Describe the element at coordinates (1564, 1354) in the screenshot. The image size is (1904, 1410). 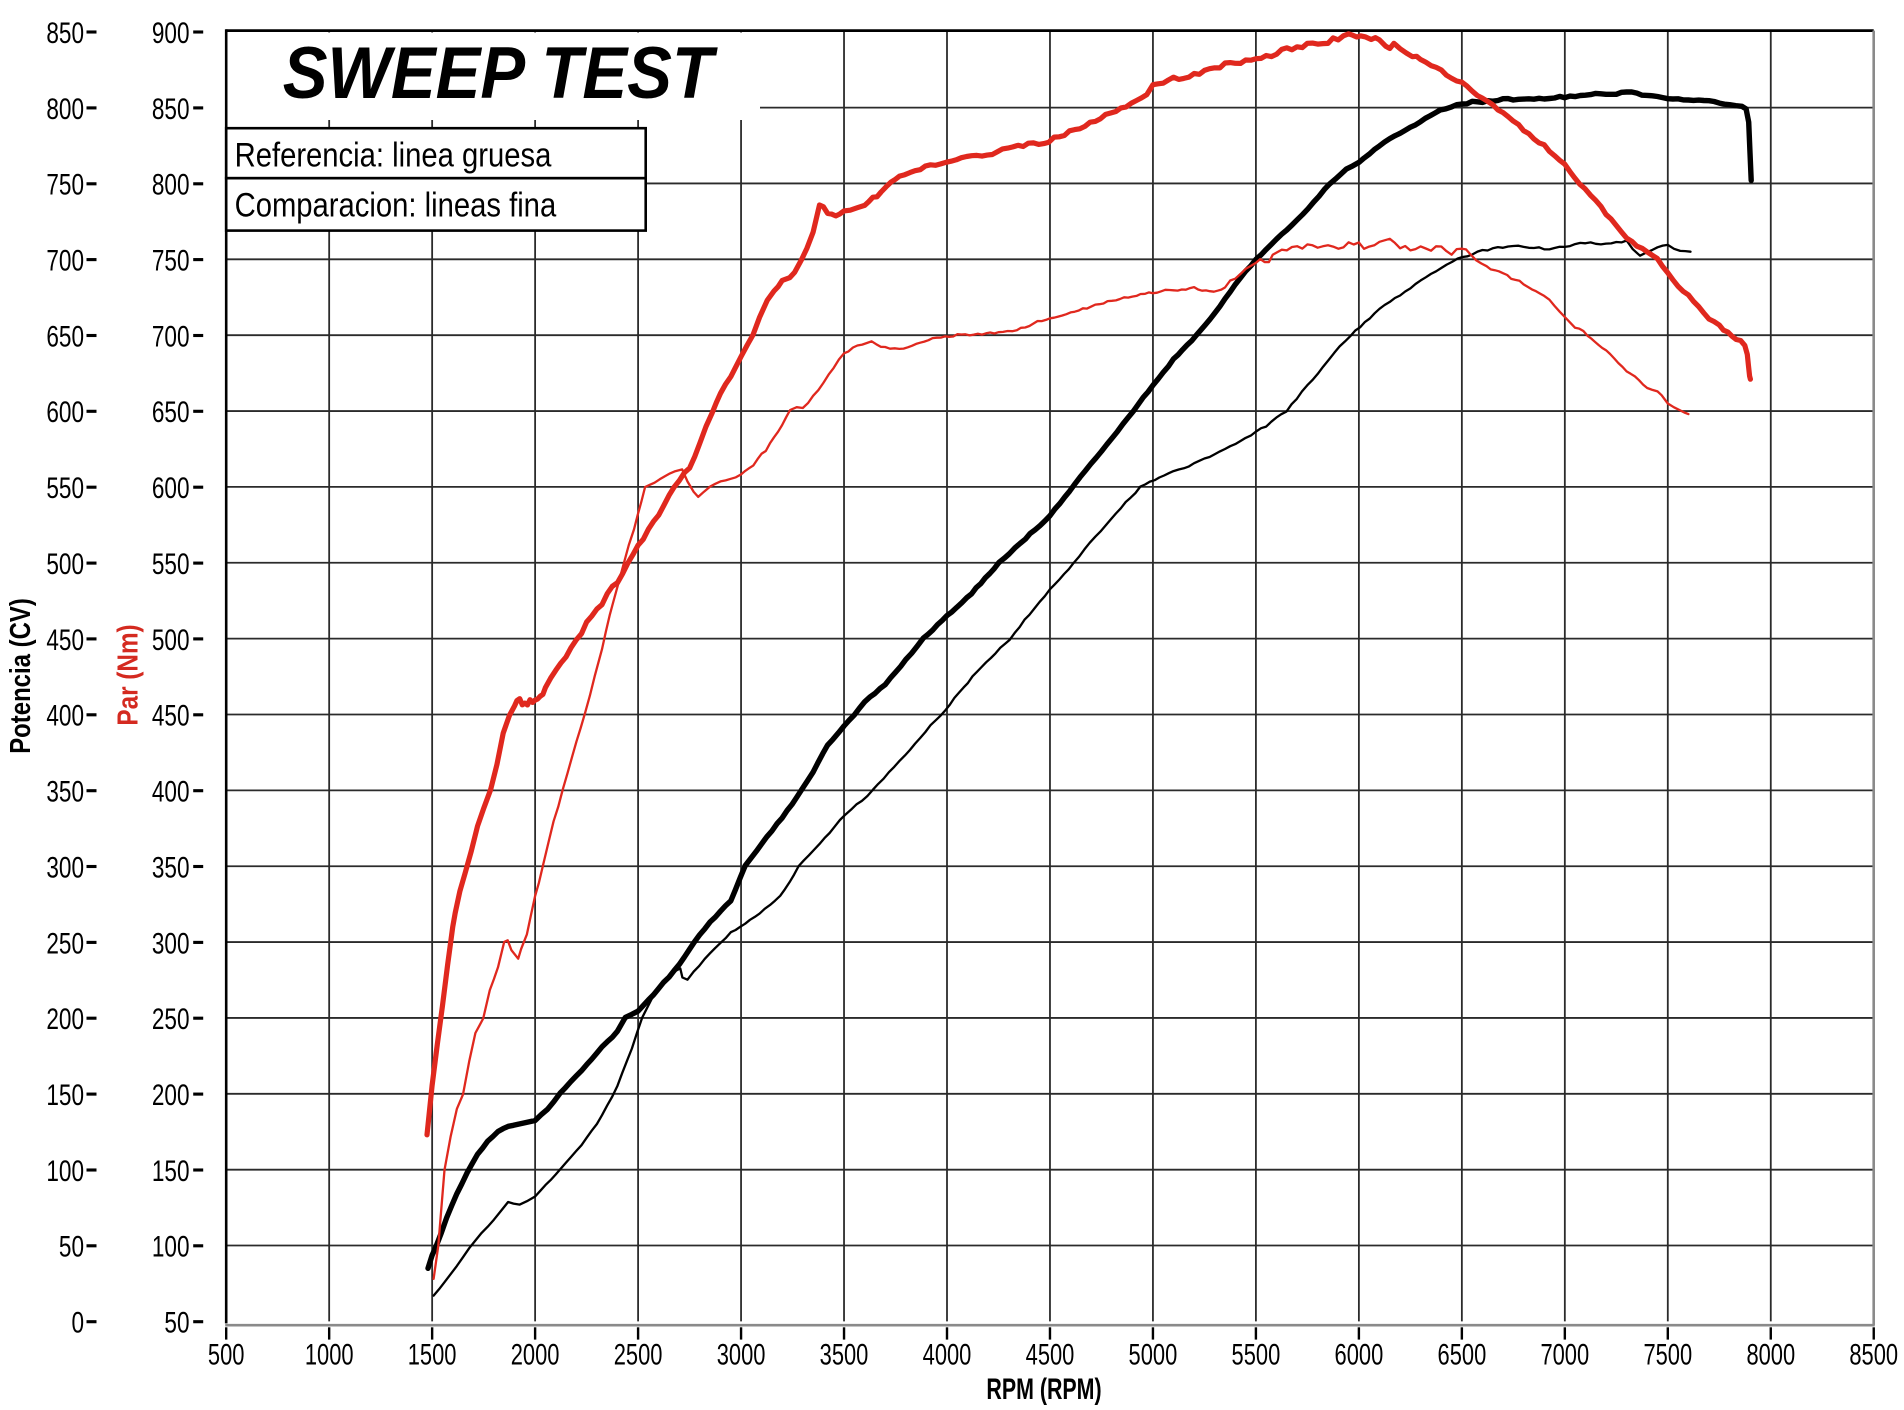
I see `svg-text: 7000` at that location.